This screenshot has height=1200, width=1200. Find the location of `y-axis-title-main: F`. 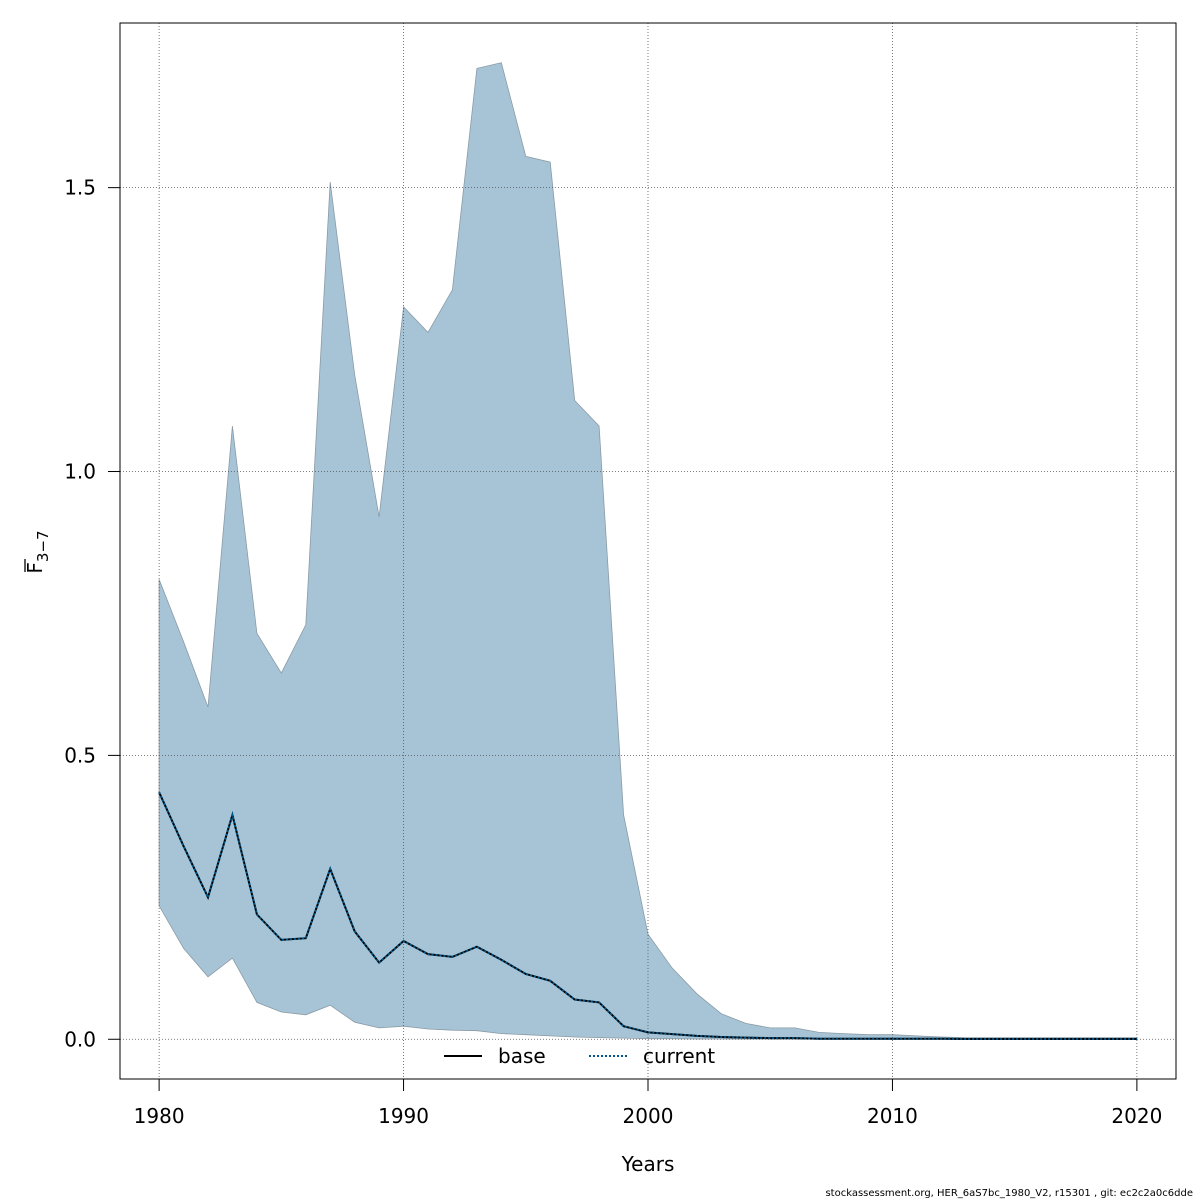

y-axis-title-main: F is located at coordinates (35, 568).